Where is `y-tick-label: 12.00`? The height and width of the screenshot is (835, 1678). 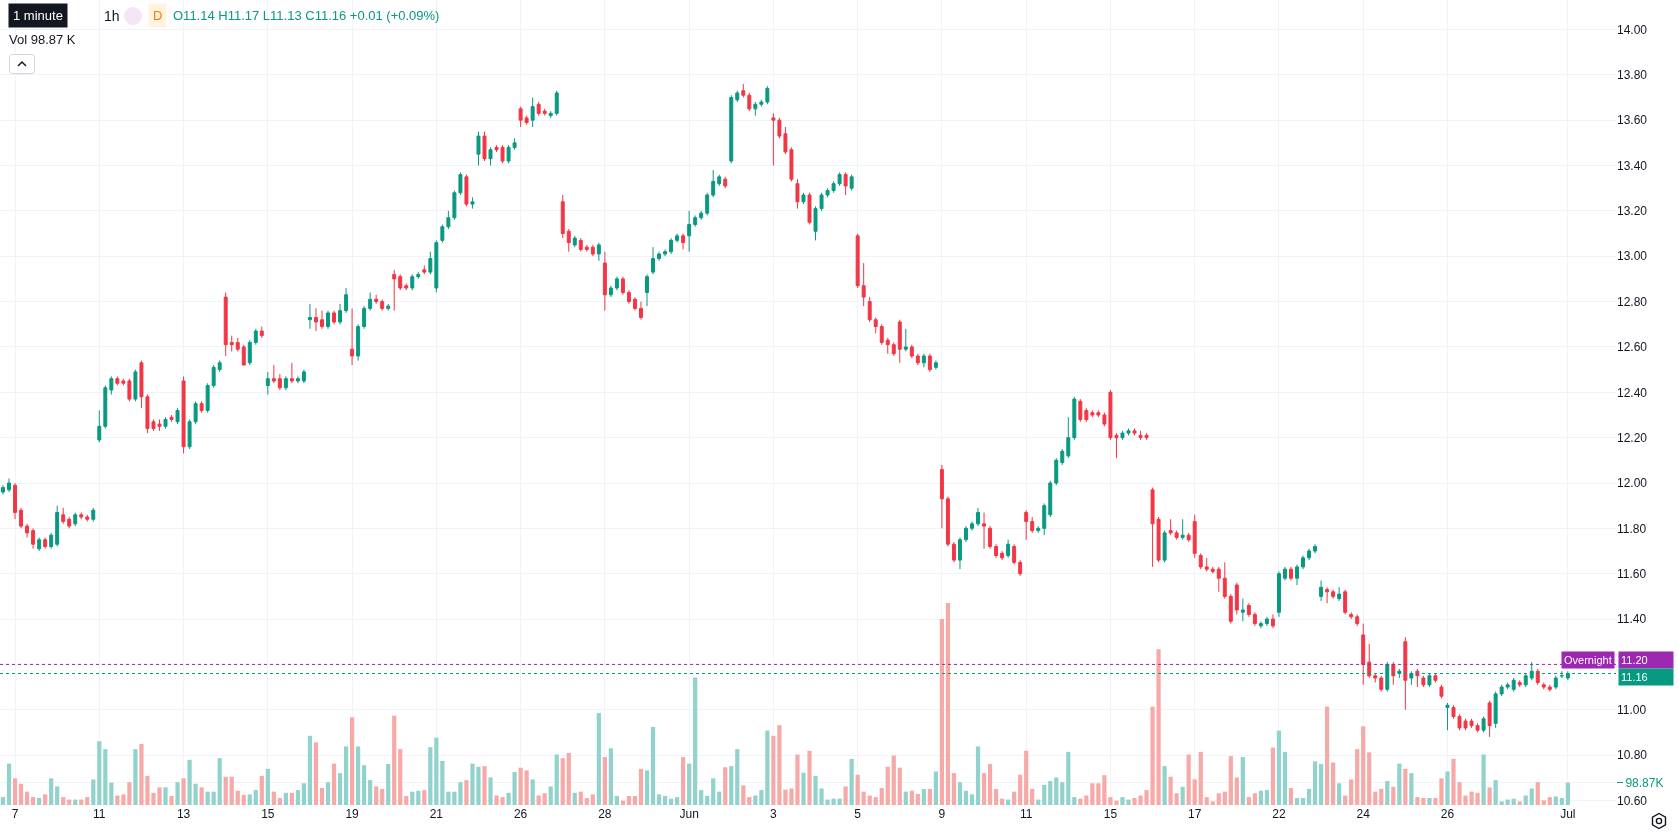 y-tick-label: 12.00 is located at coordinates (1632, 483).